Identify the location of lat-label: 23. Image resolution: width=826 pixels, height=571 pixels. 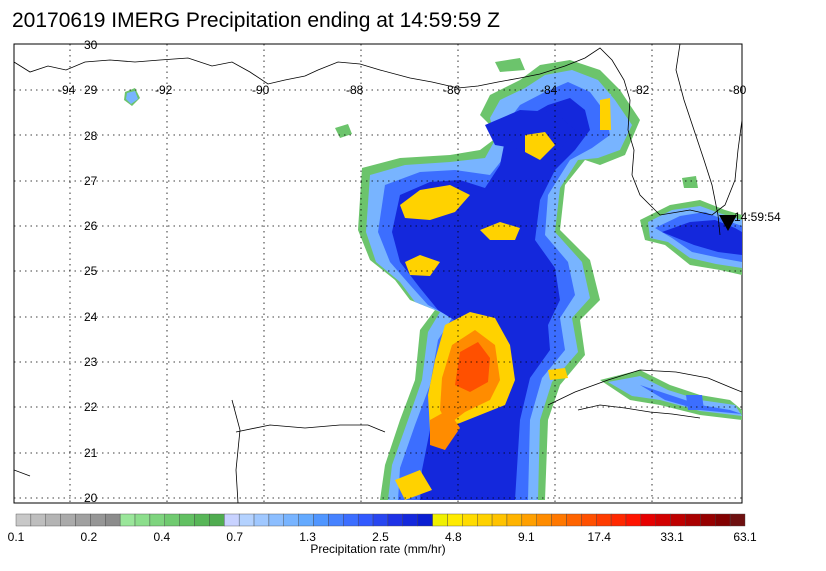
(91, 362).